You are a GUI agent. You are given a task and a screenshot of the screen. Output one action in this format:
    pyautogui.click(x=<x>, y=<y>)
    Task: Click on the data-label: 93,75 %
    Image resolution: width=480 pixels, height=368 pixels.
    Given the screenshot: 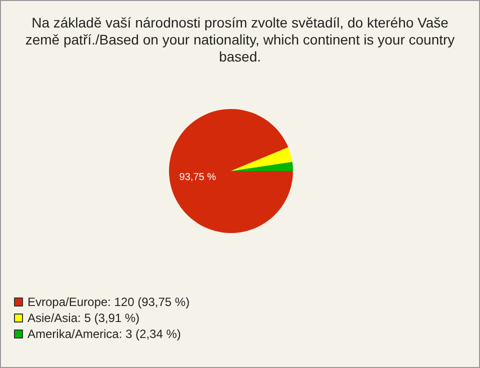 What is the action you would take?
    pyautogui.click(x=197, y=178)
    